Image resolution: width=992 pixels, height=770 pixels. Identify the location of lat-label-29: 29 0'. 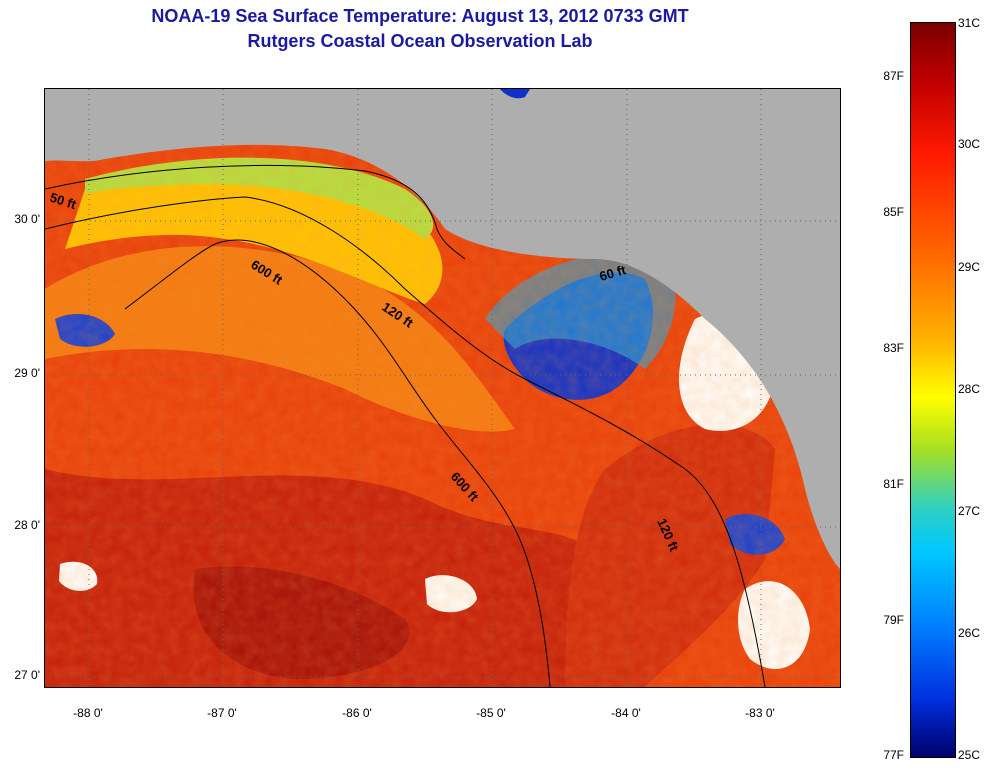
(27, 373).